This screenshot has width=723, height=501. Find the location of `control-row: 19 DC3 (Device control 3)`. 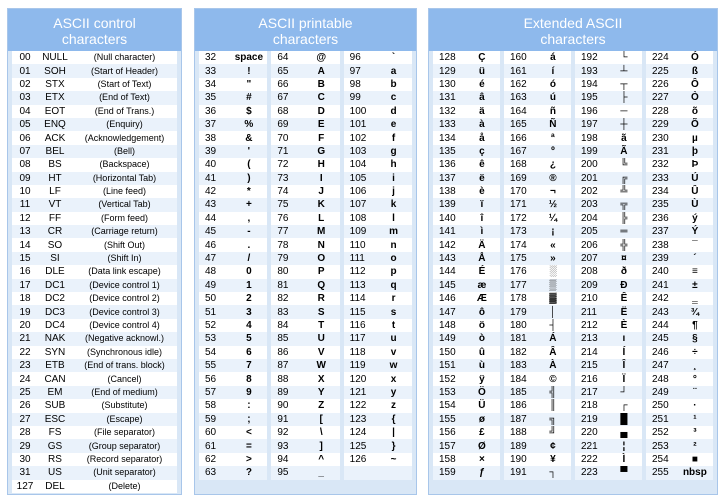

control-row: 19 DC3 (Device control 3) is located at coordinates (94, 312).